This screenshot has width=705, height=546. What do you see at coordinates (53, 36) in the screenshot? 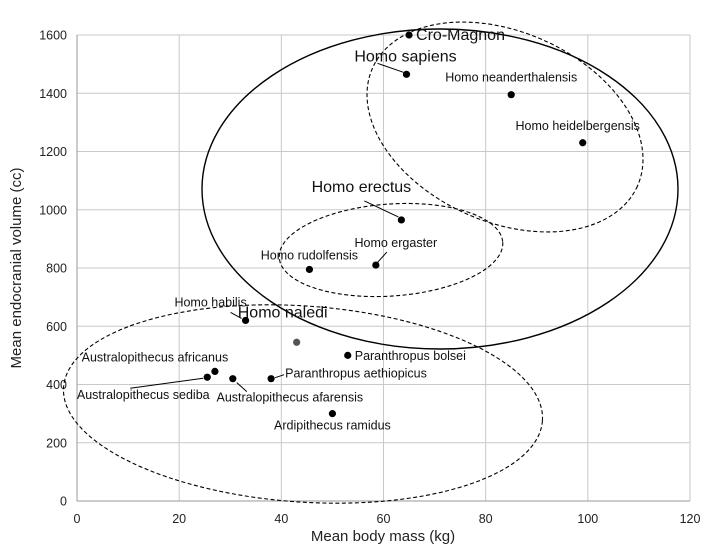
I see `y-tick-label: 1600` at bounding box center [53, 36].